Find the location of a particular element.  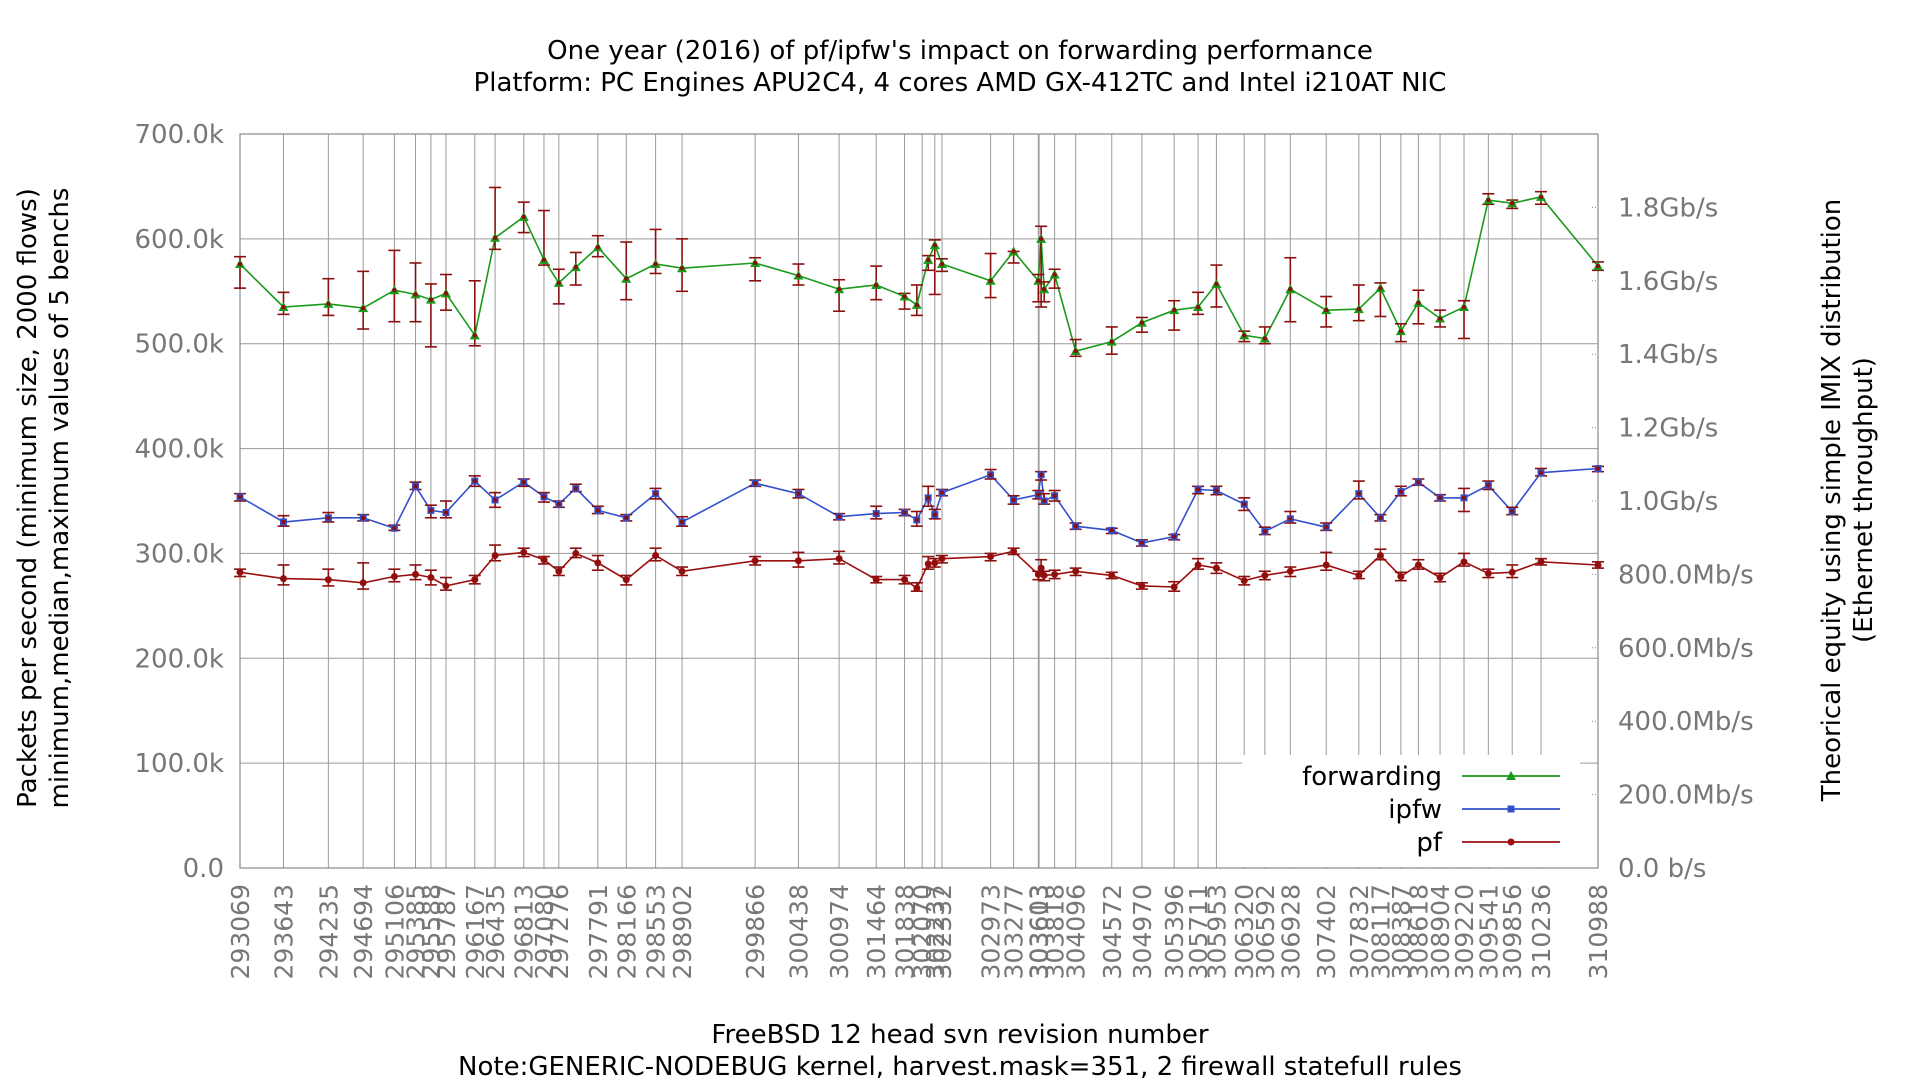

x-tick-label: 308618 is located at coordinates (1418, 931).